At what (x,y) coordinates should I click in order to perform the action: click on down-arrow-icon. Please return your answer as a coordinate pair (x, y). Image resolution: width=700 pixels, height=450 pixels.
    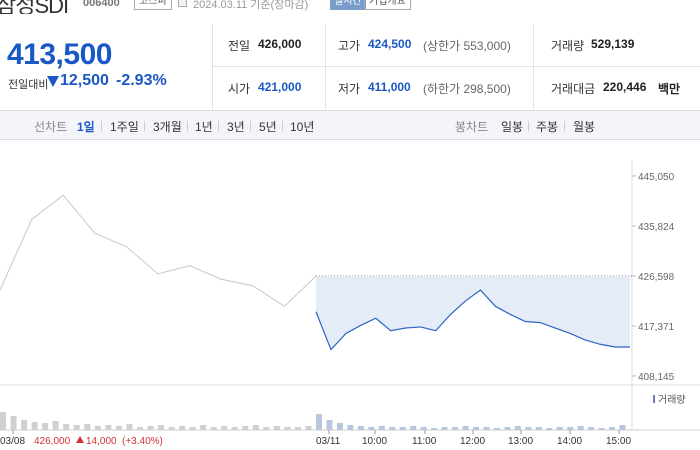
    Looking at the image, I should click on (53, 81).